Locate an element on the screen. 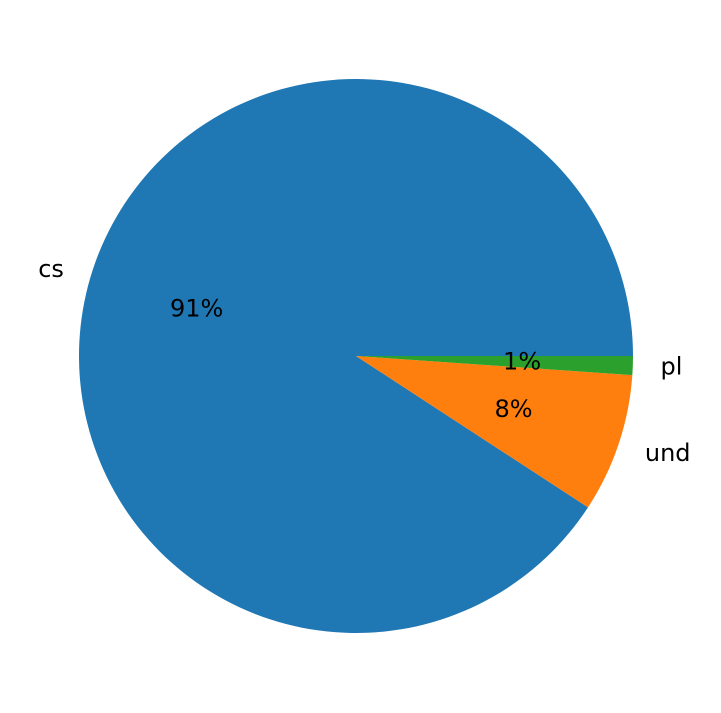 The width and height of the screenshot is (721, 713). pie-slice-pl is located at coordinates (494, 366).